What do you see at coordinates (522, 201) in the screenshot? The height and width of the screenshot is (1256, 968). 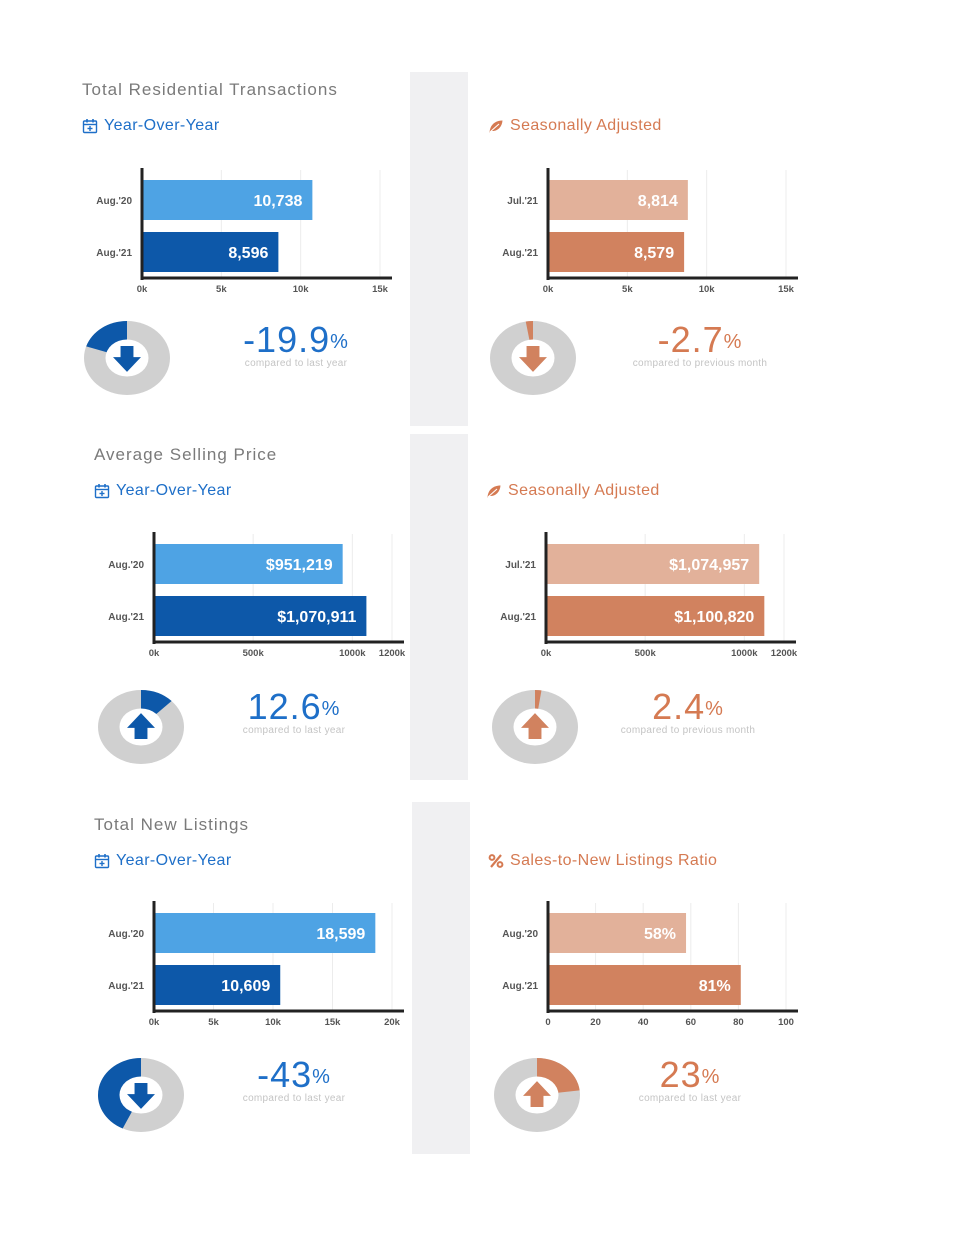 I see `category-label: Jul.'21` at bounding box center [522, 201].